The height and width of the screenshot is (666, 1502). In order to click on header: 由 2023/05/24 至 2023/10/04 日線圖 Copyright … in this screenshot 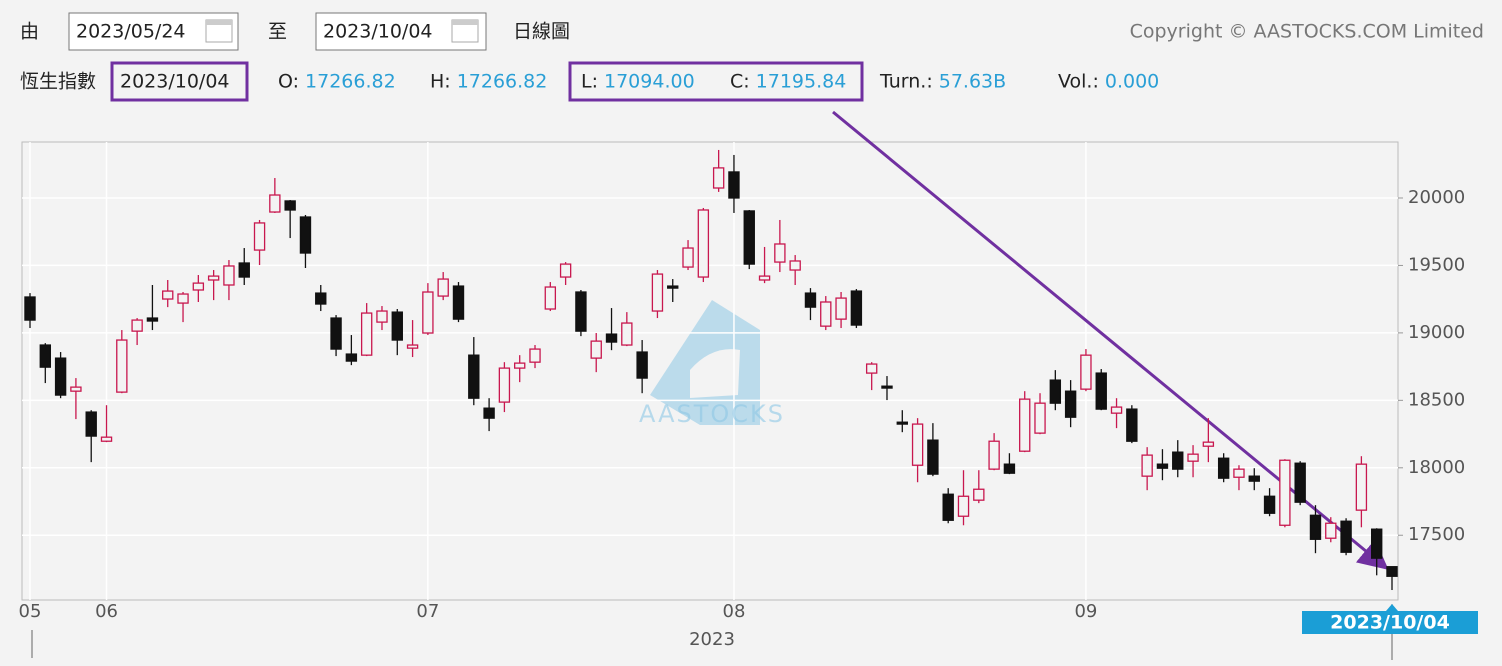, I will do `click(752, 57)`.